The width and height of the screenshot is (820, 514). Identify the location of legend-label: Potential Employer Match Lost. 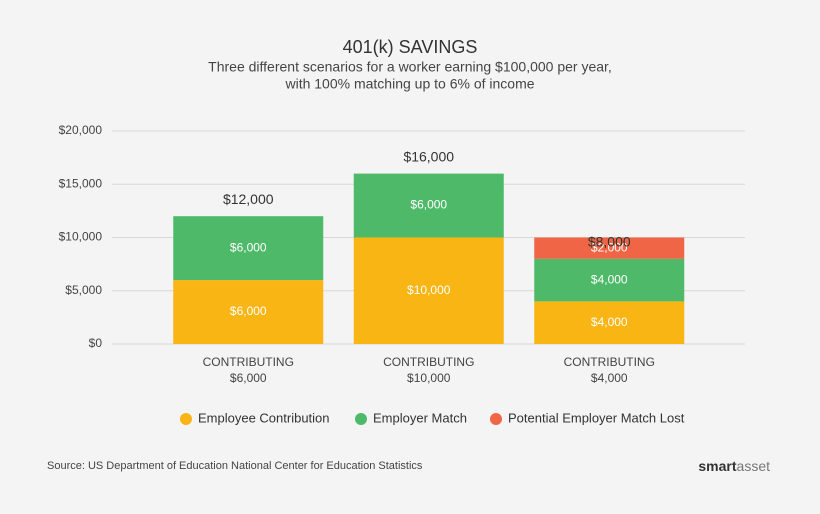
(596, 417).